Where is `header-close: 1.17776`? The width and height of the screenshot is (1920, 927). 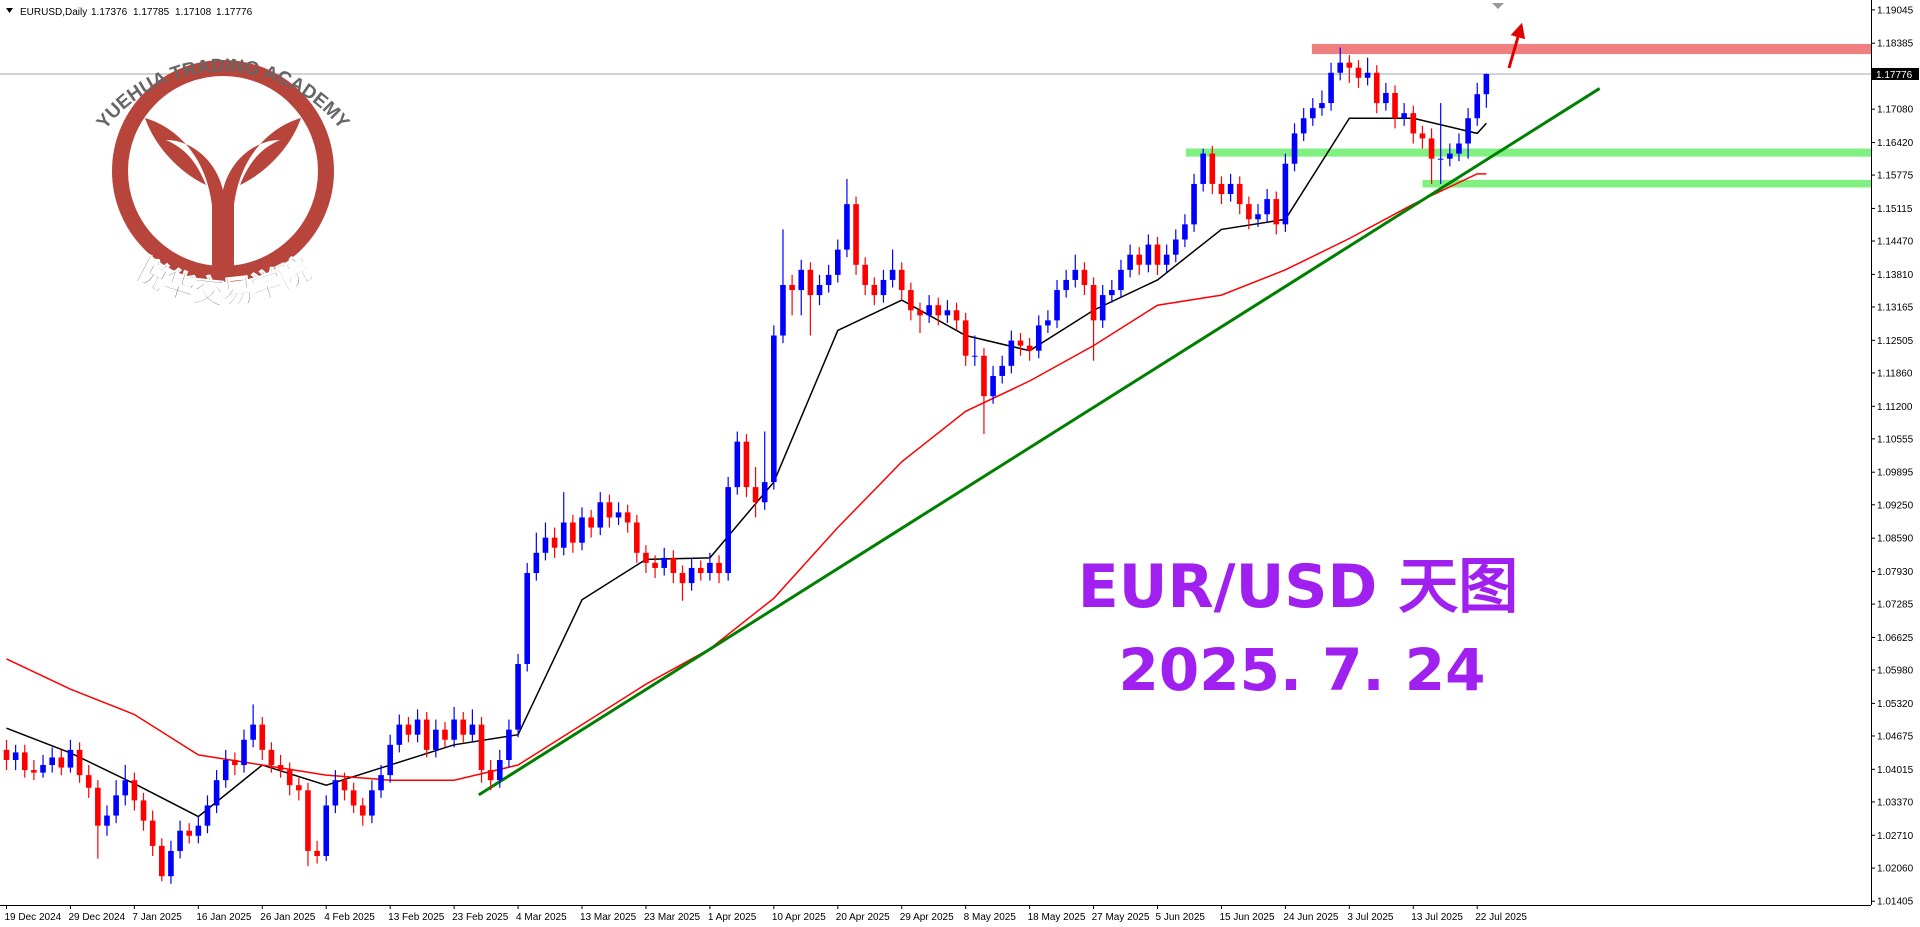 header-close: 1.17776 is located at coordinates (234, 12).